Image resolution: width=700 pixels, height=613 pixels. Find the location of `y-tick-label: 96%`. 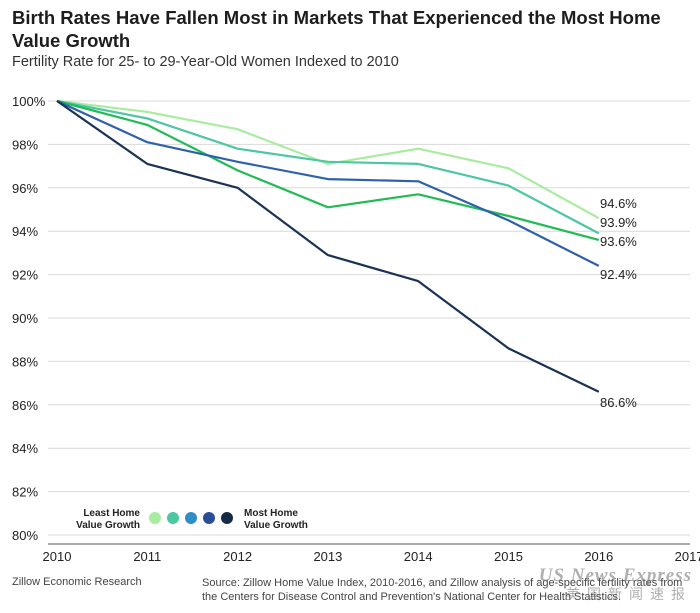

y-tick-label: 96% is located at coordinates (25, 188).